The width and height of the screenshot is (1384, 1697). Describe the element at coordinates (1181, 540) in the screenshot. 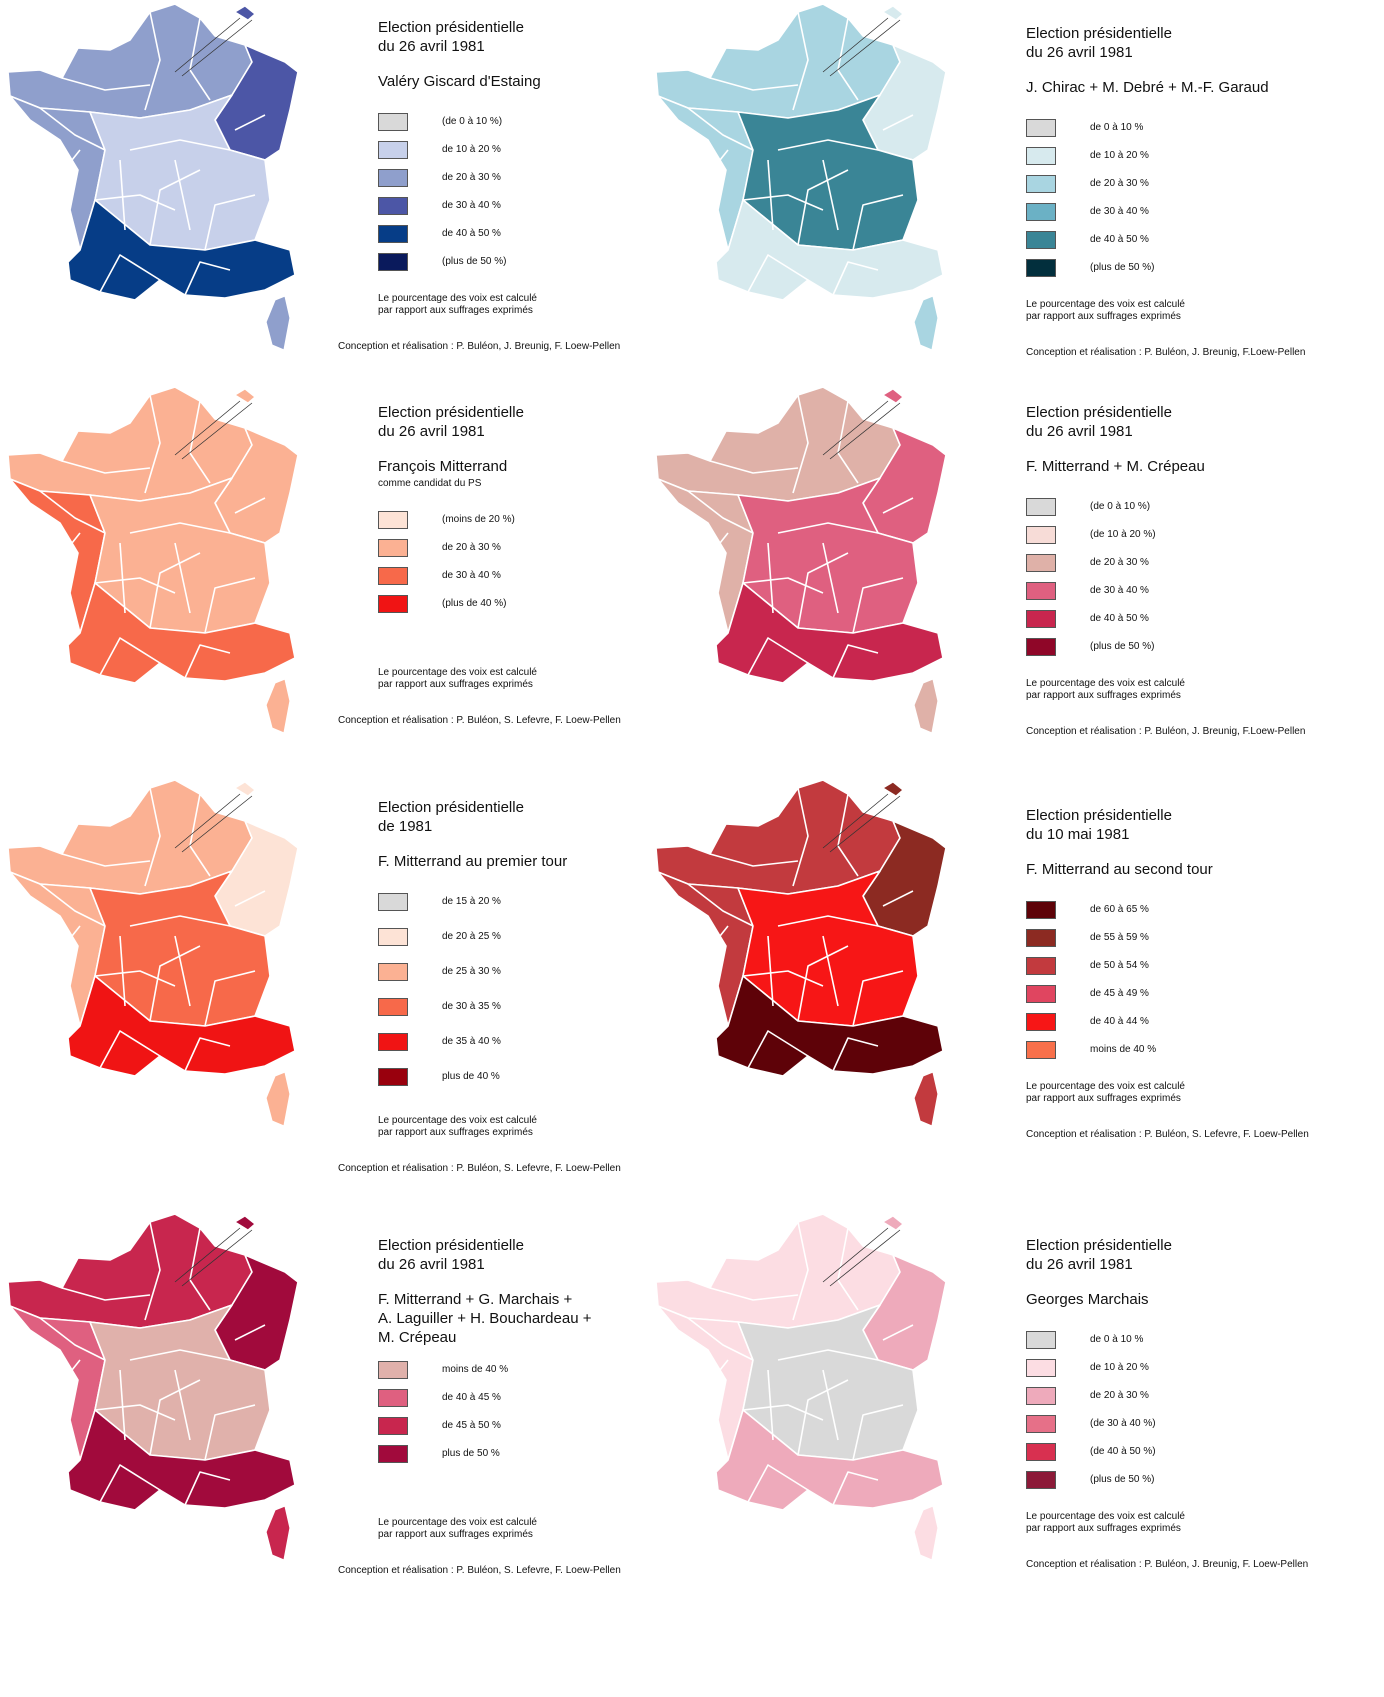

I see `legend-item: (de 10 à 20 %)` at that location.